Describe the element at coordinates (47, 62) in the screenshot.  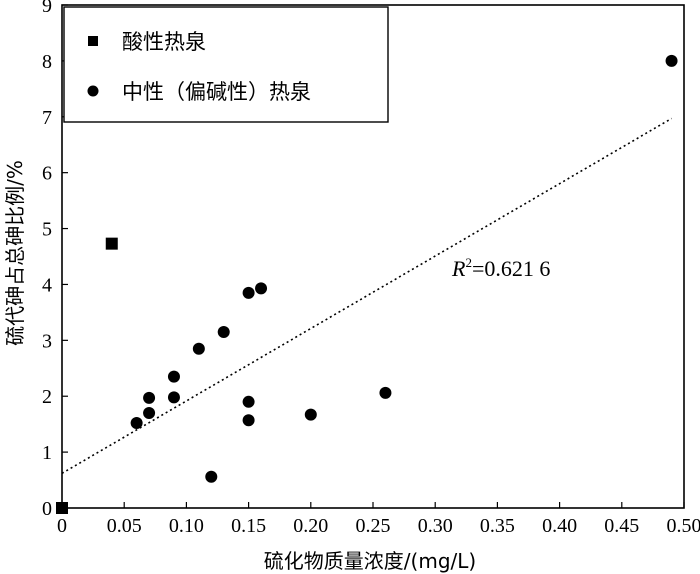
I see `y-tick-label: 8` at that location.